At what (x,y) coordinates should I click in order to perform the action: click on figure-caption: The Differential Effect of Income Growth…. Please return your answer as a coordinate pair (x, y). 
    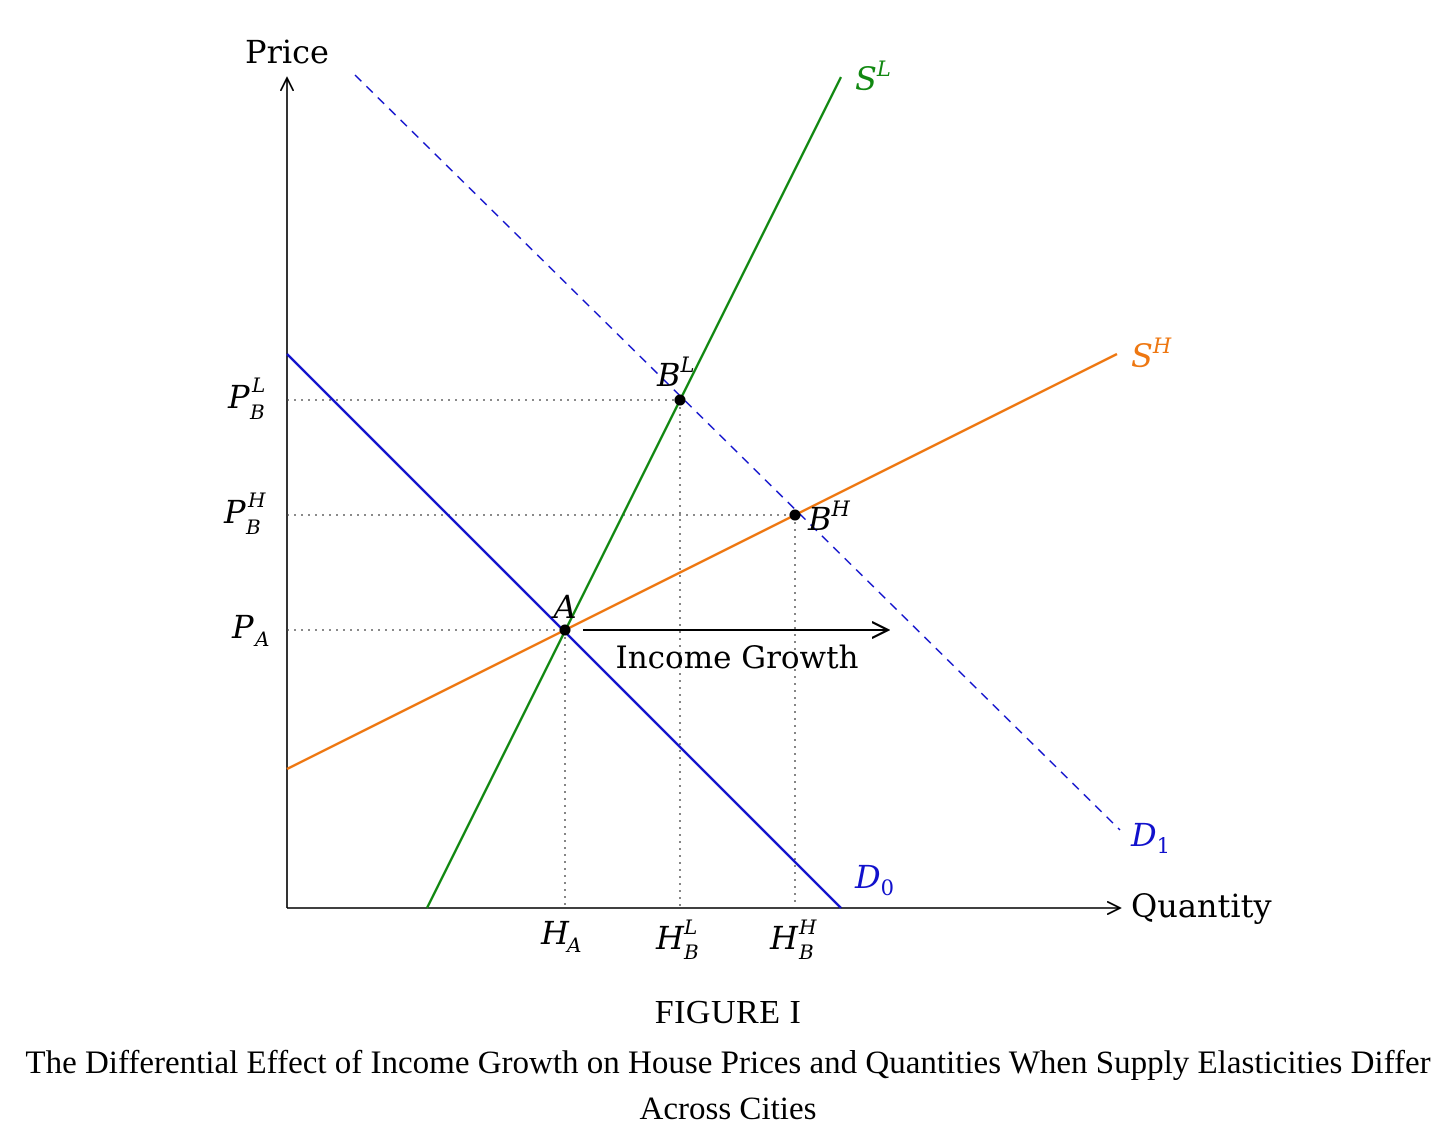
    Looking at the image, I should click on (728, 1086).